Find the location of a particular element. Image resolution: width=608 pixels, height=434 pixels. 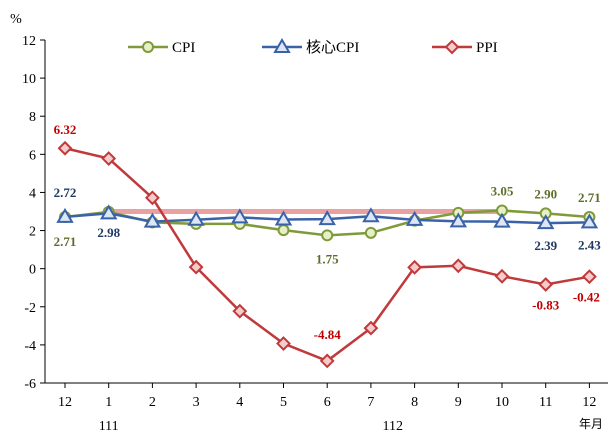

y-tick-label: -4 is located at coordinates (30, 346).